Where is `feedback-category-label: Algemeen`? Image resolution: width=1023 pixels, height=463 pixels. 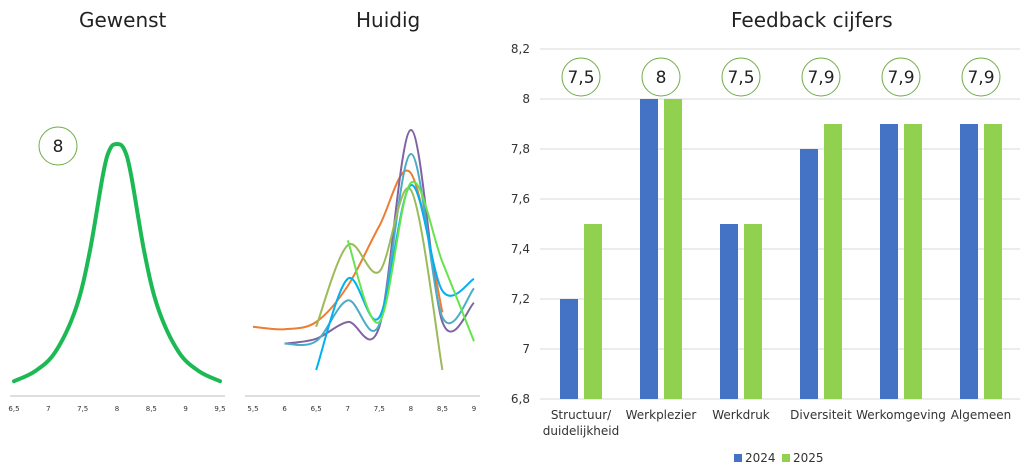 feedback-category-label: Algemeen is located at coordinates (981, 415).